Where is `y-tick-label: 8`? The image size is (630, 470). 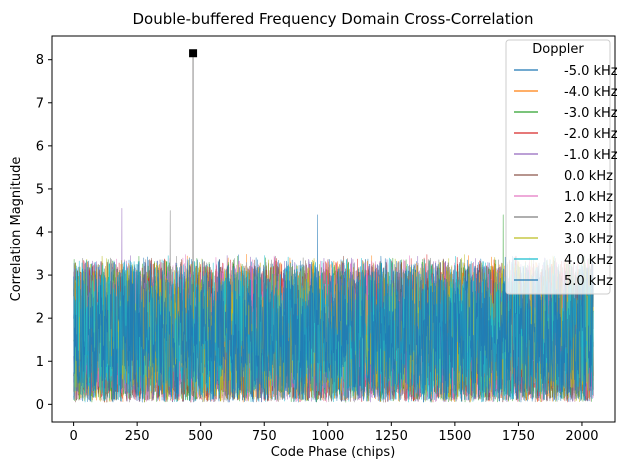
y-tick-label: 8 is located at coordinates (40, 60).